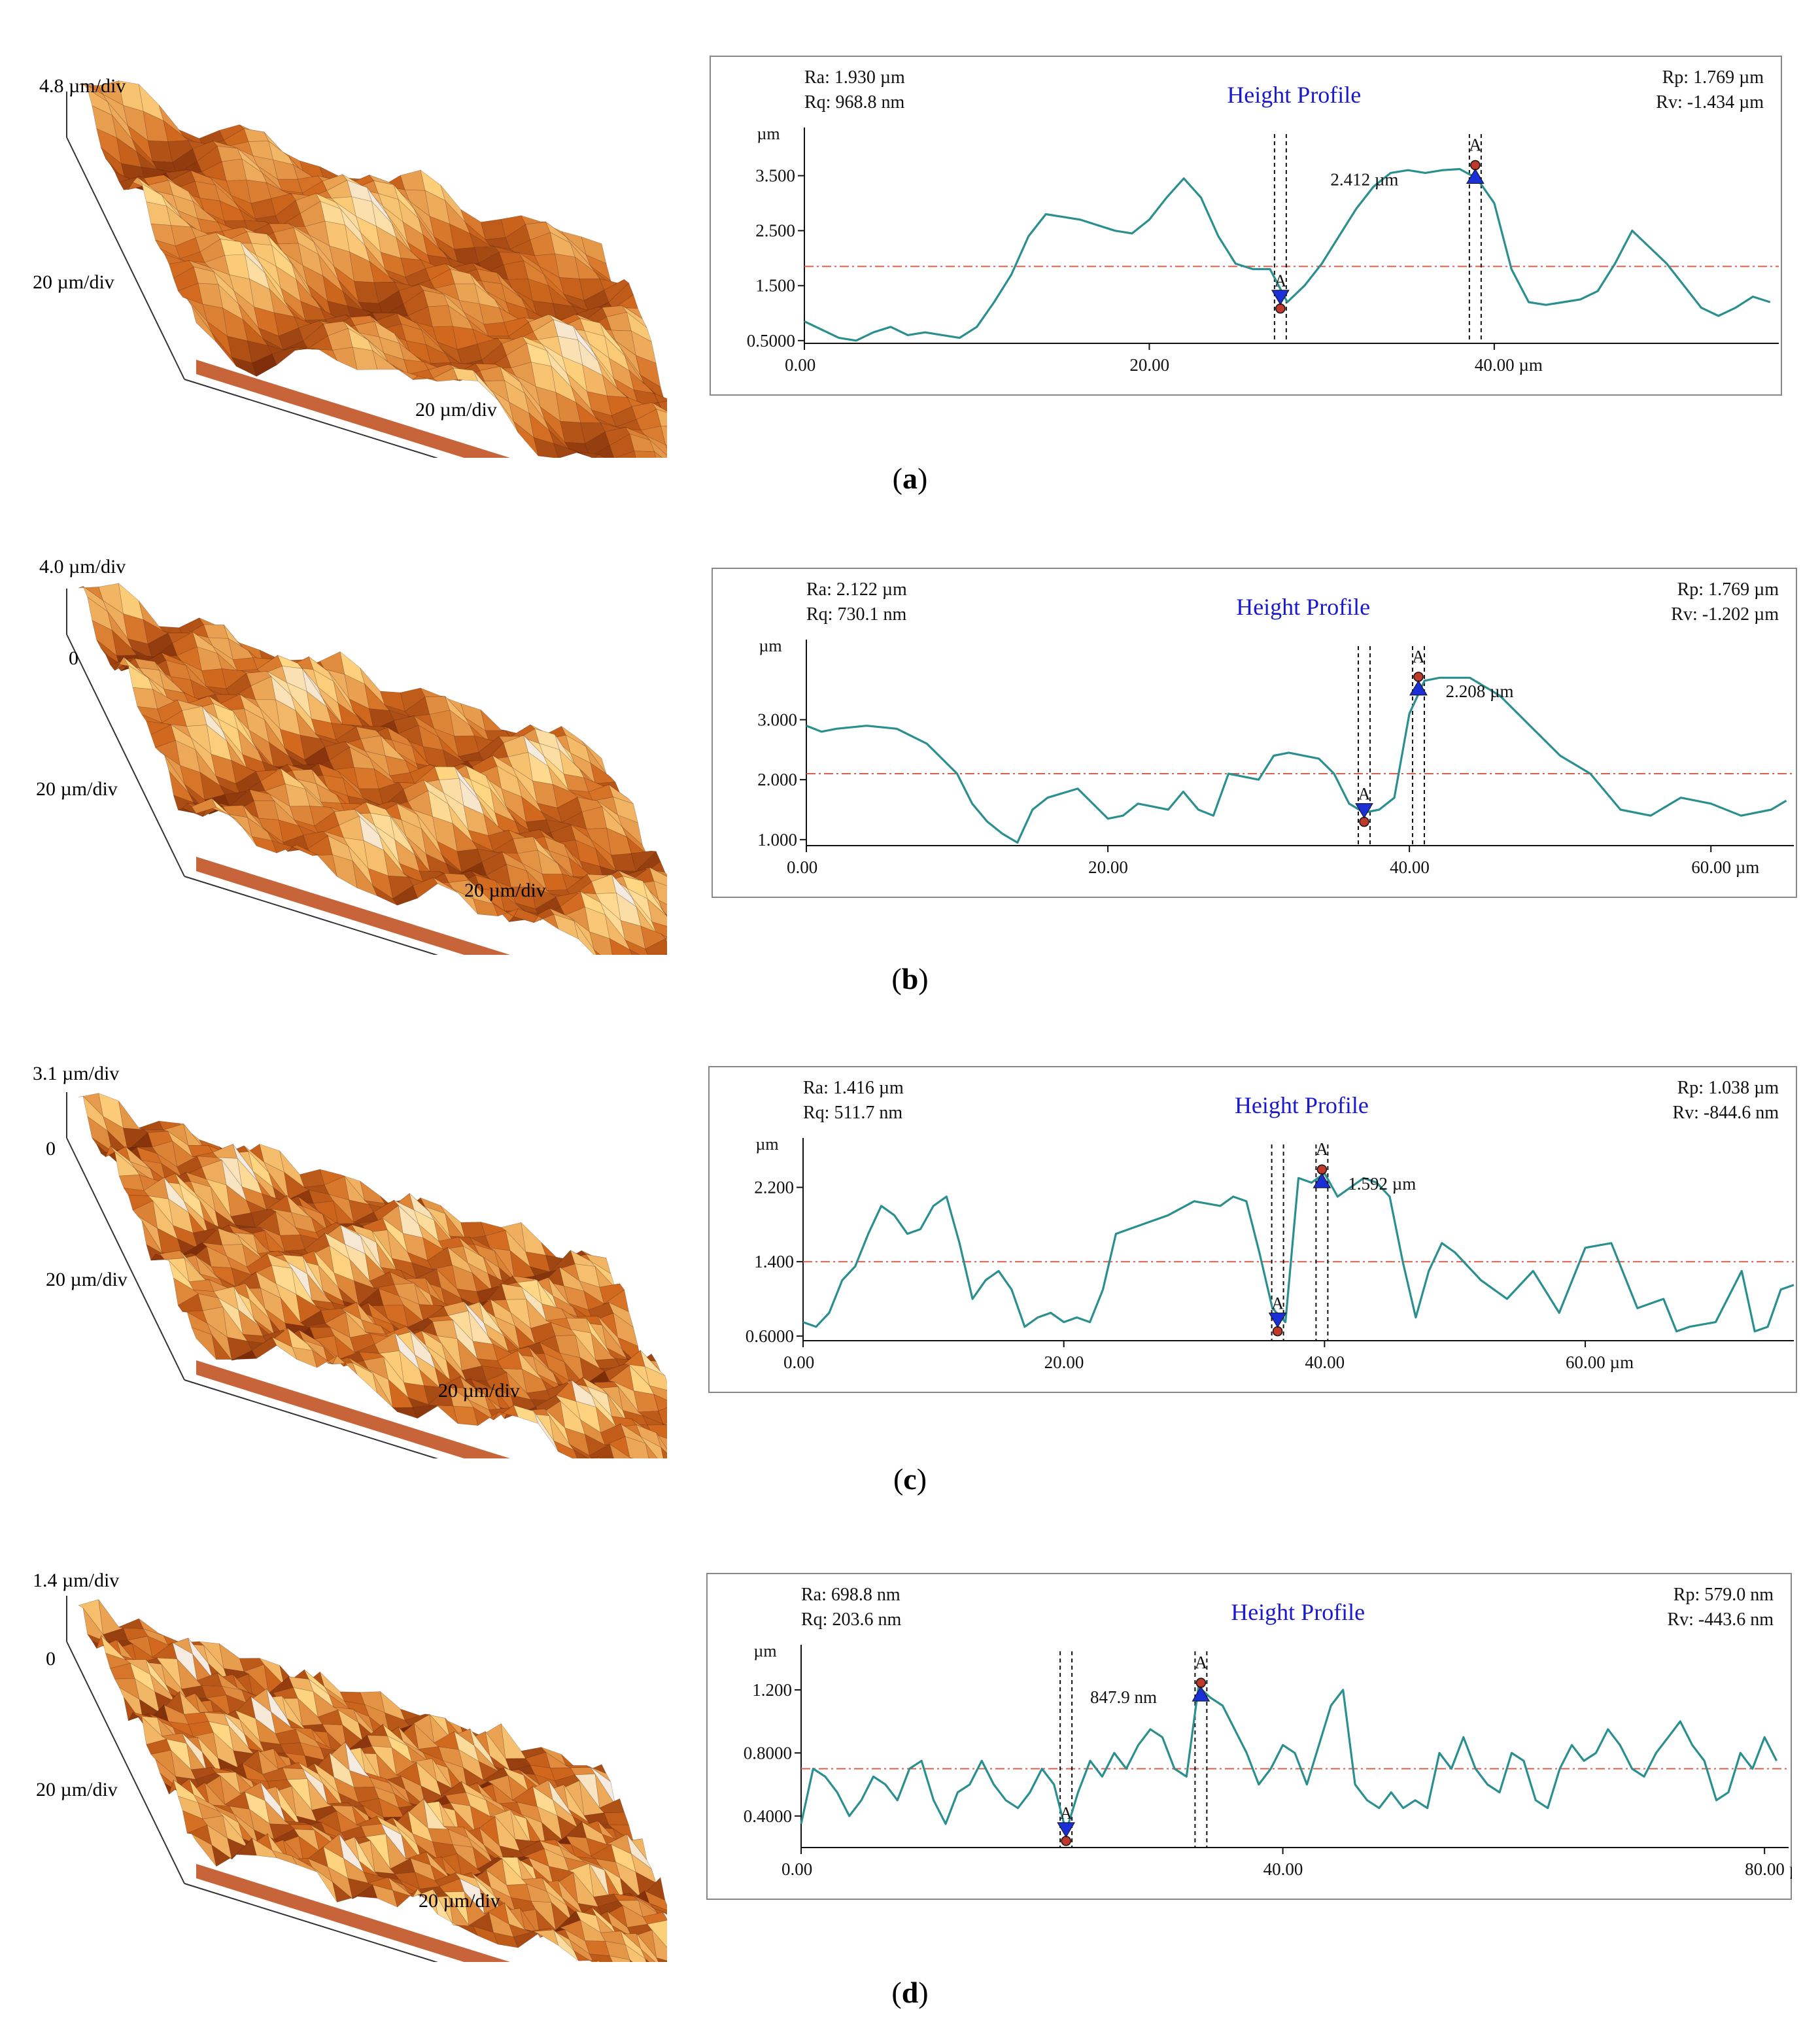 The height and width of the screenshot is (2030, 1820). Describe the element at coordinates (774, 1187) in the screenshot. I see `y-tick-label: 2.200` at that location.